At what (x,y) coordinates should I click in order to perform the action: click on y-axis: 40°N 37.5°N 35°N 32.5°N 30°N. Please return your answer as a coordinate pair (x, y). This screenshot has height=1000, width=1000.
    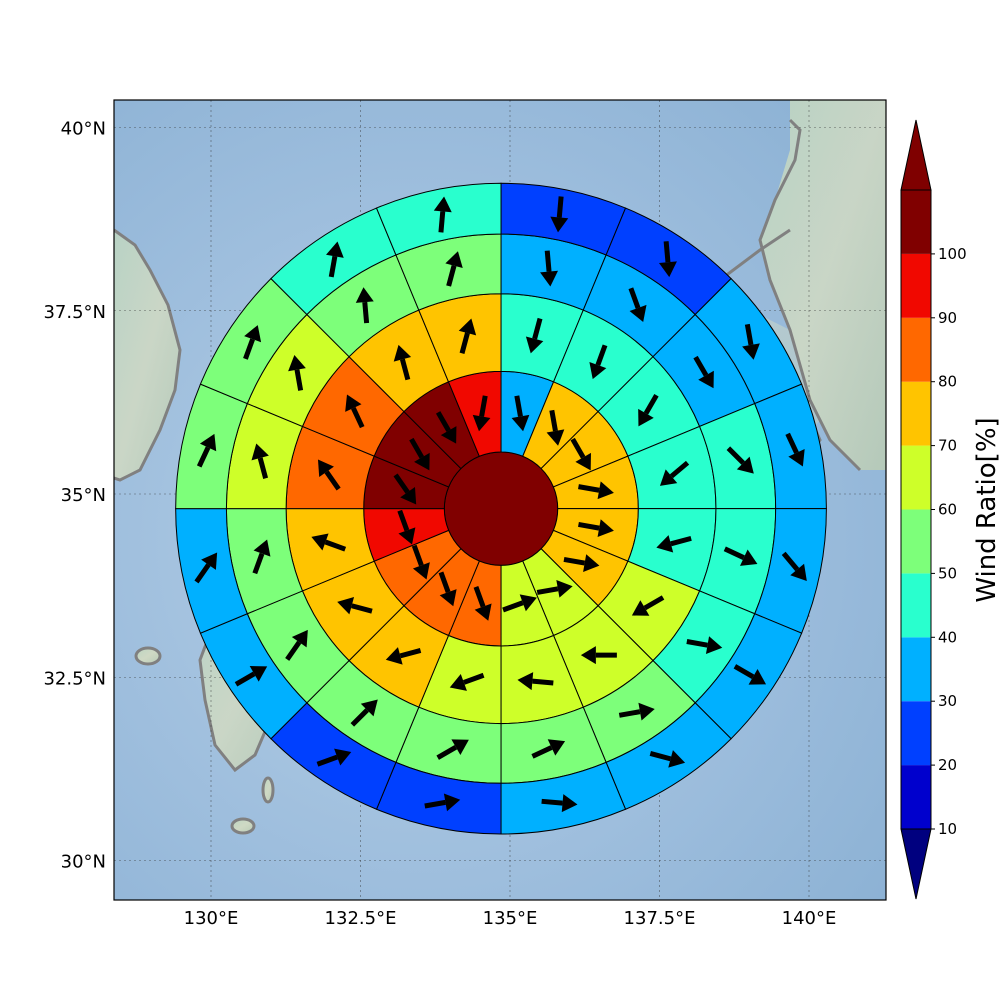
    Looking at the image, I should click on (74, 496).